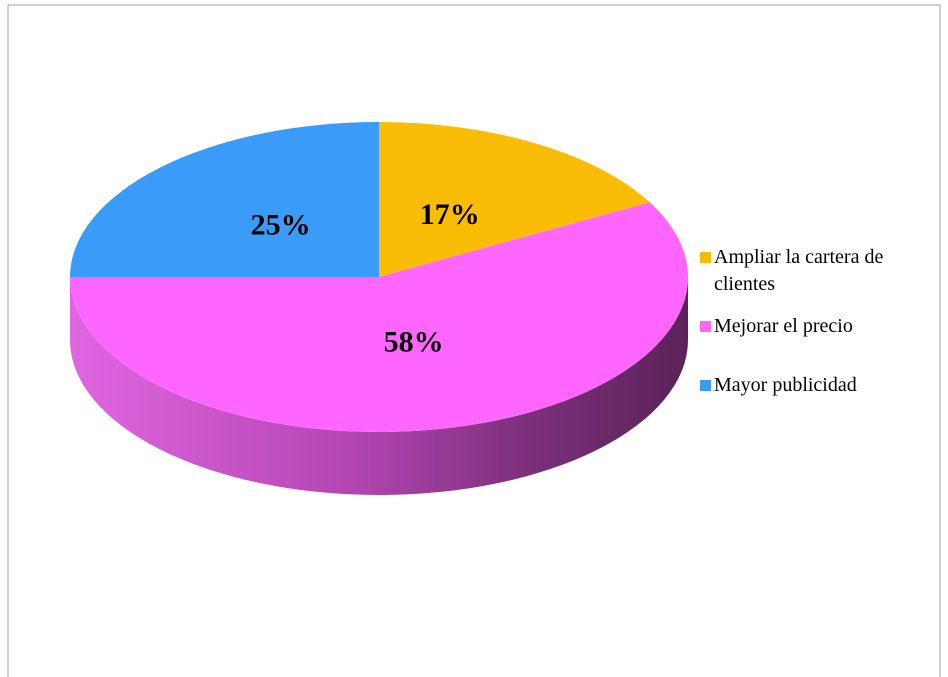 The height and width of the screenshot is (677, 948). What do you see at coordinates (783, 326) in the screenshot?
I see `legend-label: Mejorar el precio` at bounding box center [783, 326].